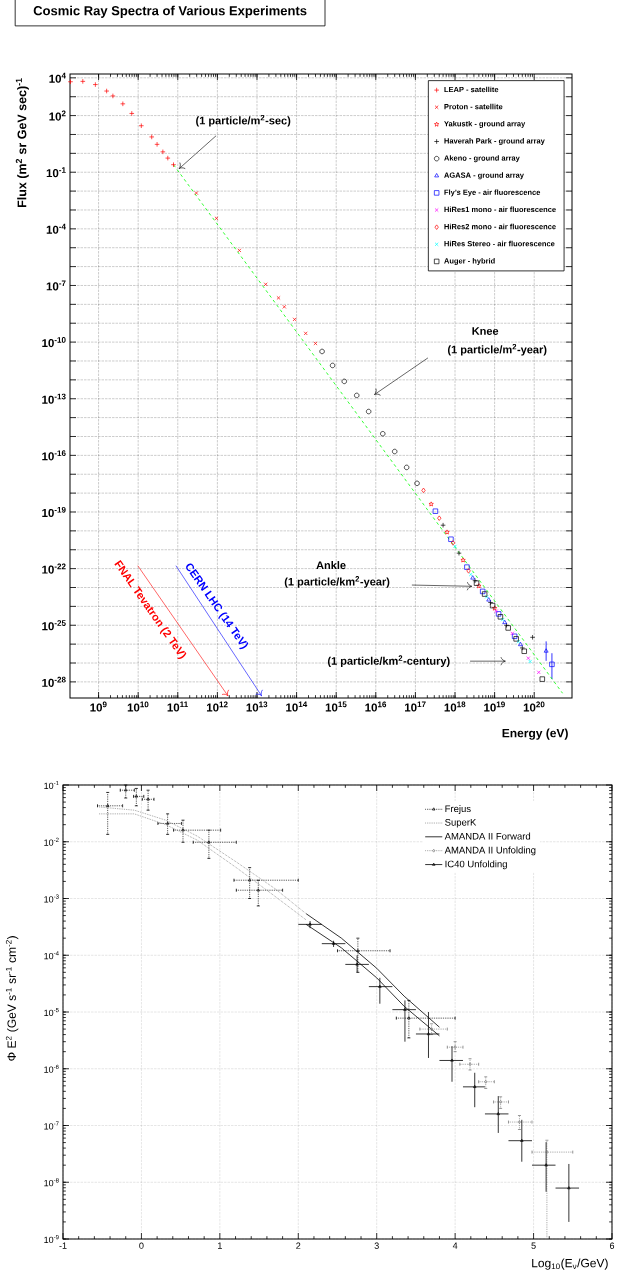 The height and width of the screenshot is (1279, 622). What do you see at coordinates (63, 1245) in the screenshot?
I see `x-tick-label: -1` at bounding box center [63, 1245].